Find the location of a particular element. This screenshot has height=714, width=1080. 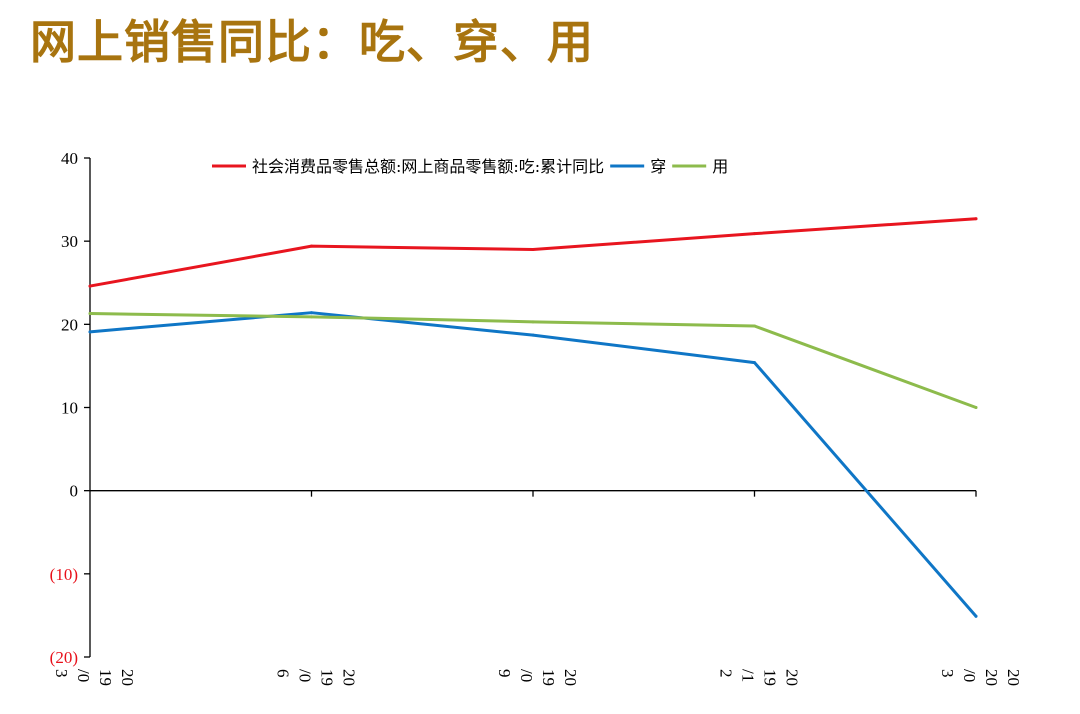

y-tick-label: 40 is located at coordinates (69, 158).